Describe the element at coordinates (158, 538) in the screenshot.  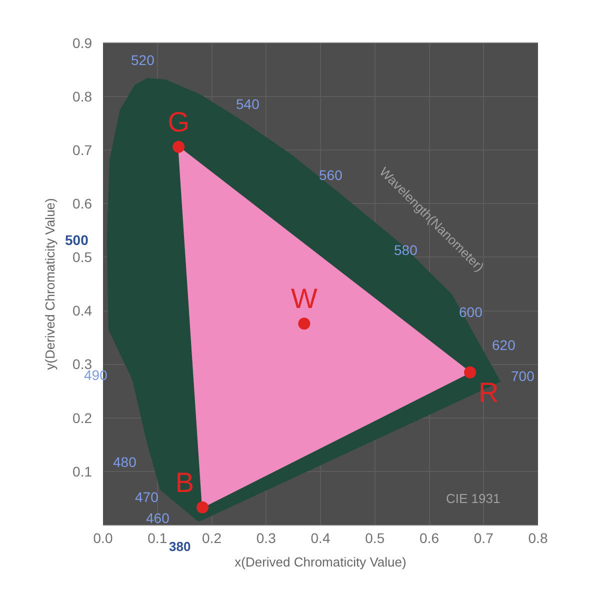
I see `x-tick-label: 0.1` at that location.